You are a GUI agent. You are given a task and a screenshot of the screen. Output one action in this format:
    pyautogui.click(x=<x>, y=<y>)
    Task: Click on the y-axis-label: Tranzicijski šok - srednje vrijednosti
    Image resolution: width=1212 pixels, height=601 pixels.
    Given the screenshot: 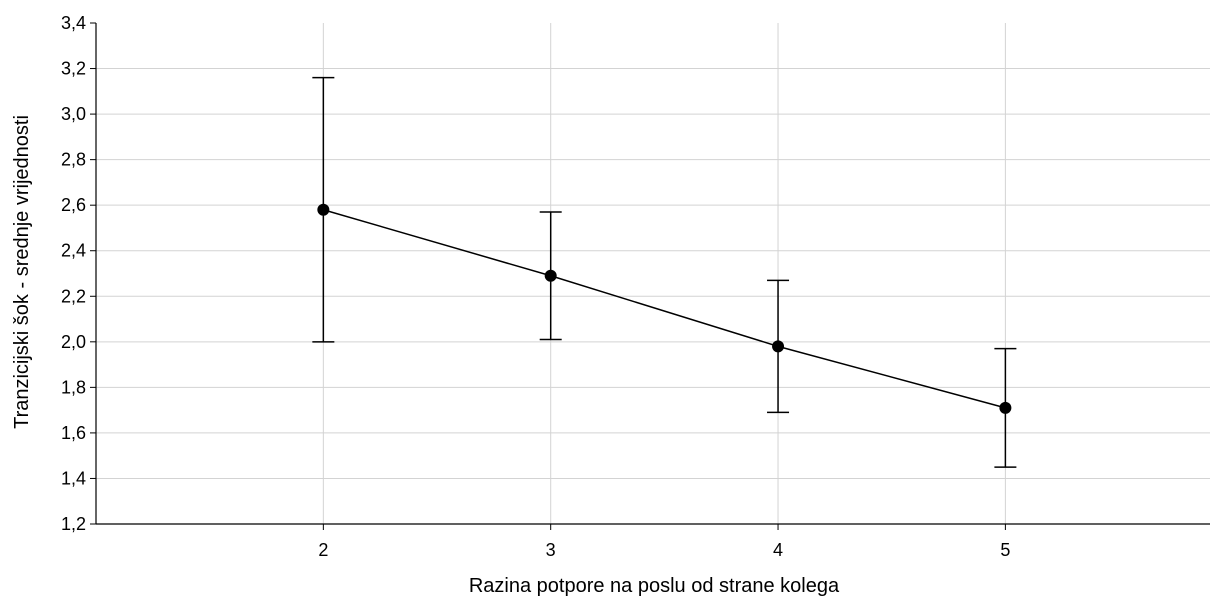 What is the action you would take?
    pyautogui.click(x=22, y=272)
    